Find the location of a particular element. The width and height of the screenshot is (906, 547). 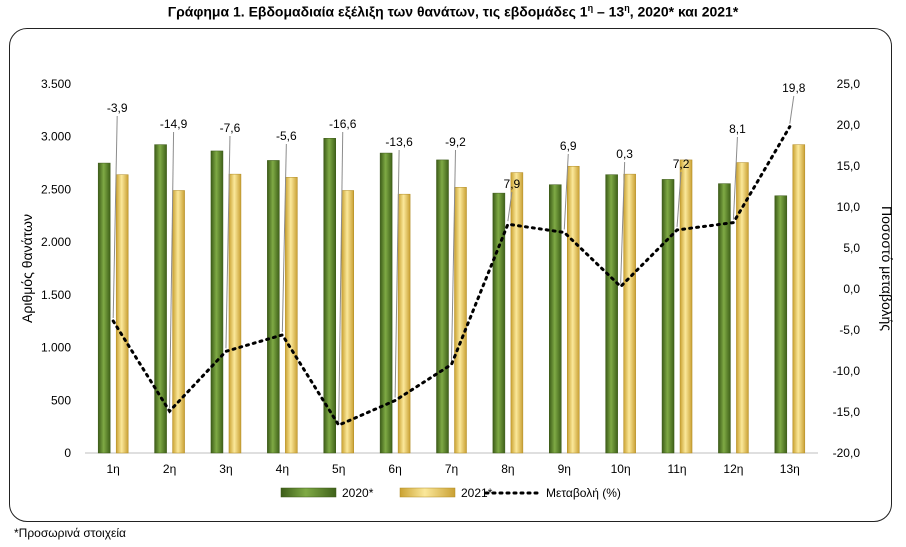

data-label: -13,6 is located at coordinates (399, 142).